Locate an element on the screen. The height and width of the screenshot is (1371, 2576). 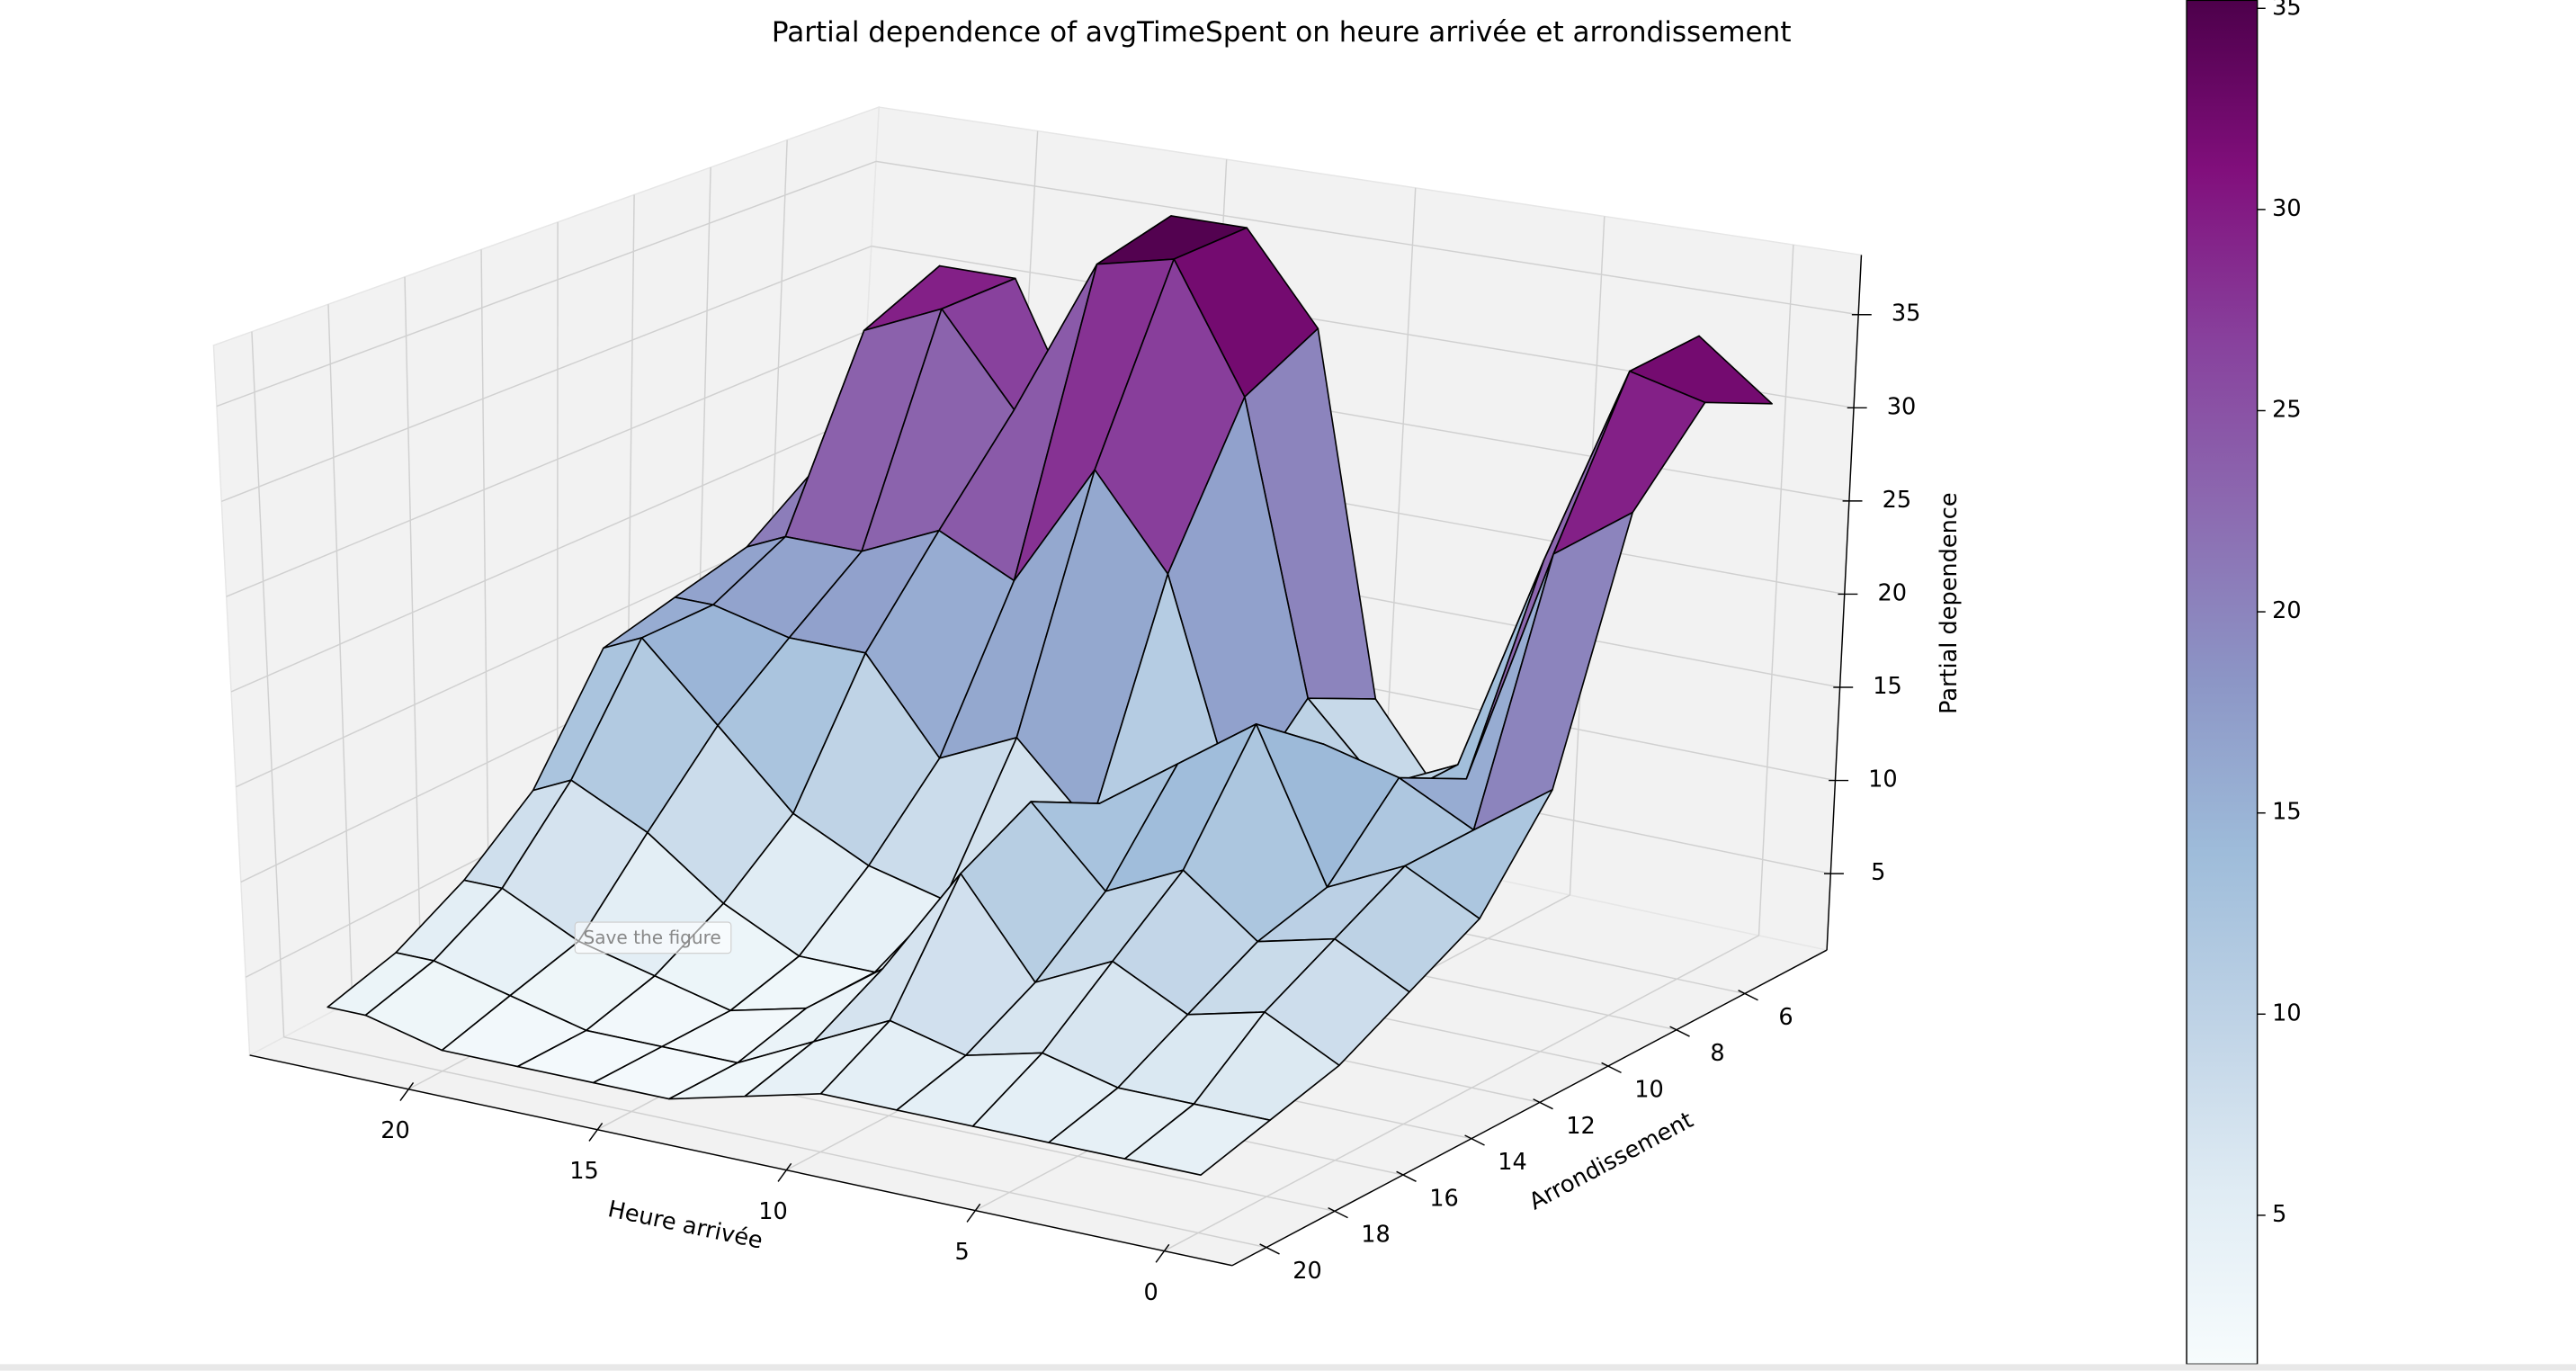
z-tick-label: 15 is located at coordinates (1887, 686).